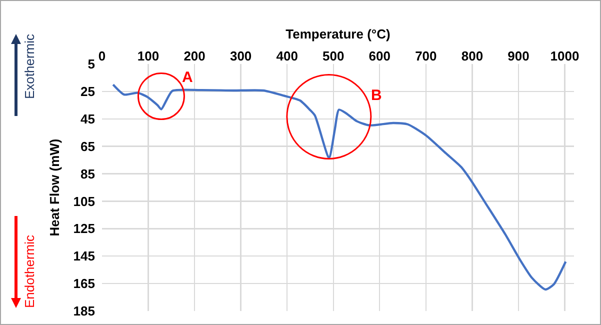 This screenshot has width=601, height=325. What do you see at coordinates (54, 187) in the screenshot?
I see `y-axis-title: Heat Flow (mW)` at bounding box center [54, 187].